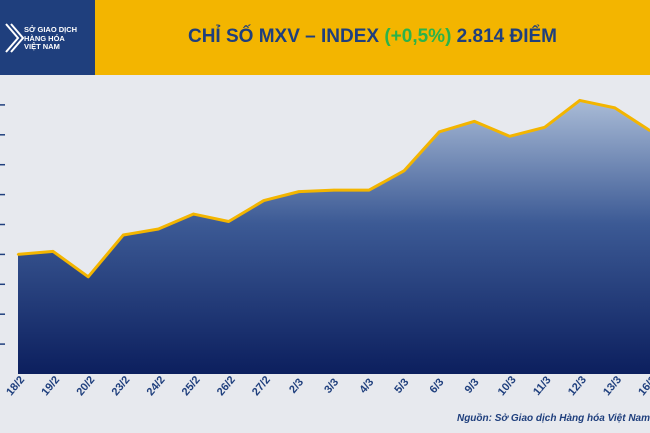 This screenshot has width=650, height=433. I want to click on x-tick-label-0: 18/2, so click(15, 386).